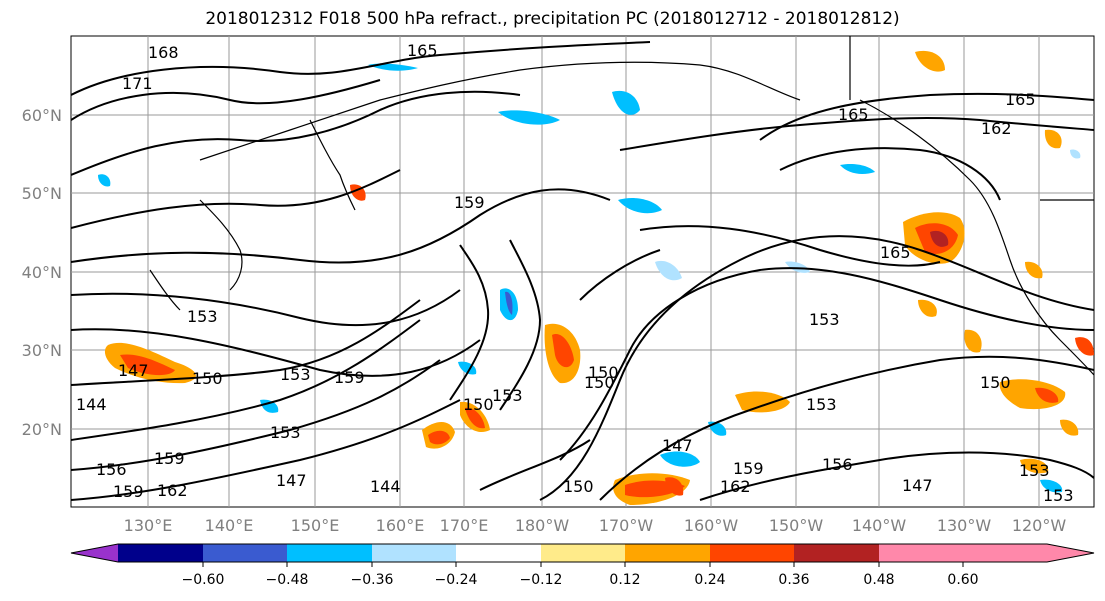  Describe the element at coordinates (878, 580) in the screenshot. I see `colorbar-tick-label: 0.48` at that location.